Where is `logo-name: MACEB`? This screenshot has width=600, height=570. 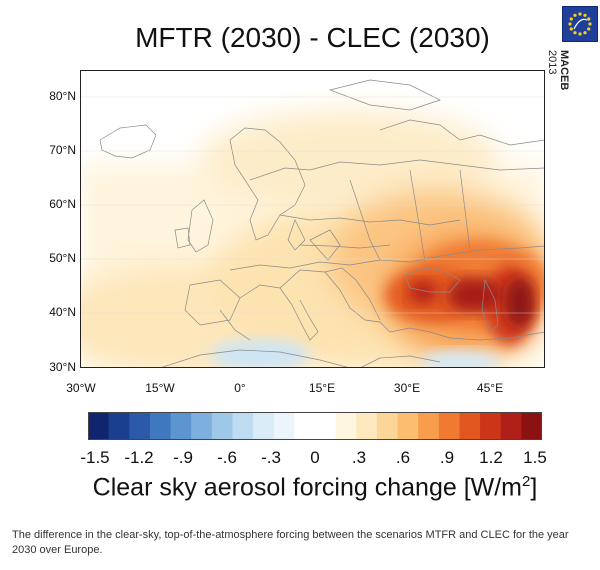
logo-name: MACEB is located at coordinates (564, 70).